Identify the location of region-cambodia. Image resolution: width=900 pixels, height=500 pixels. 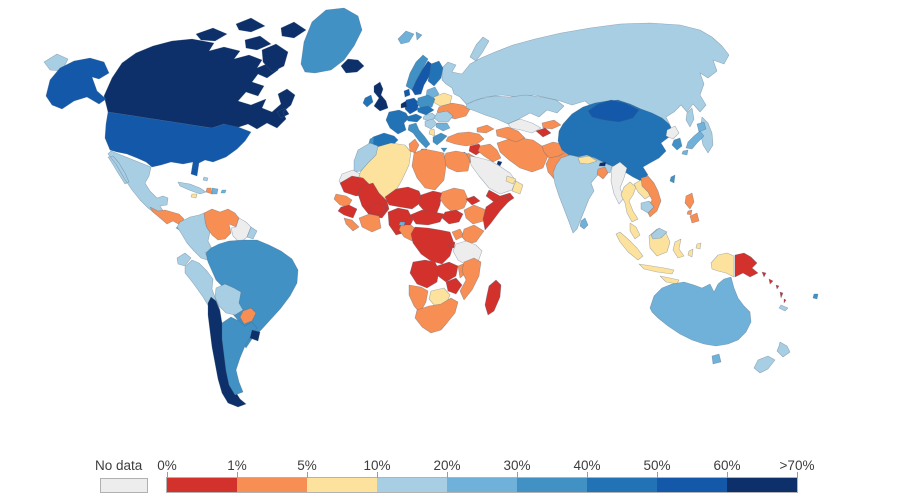
(647, 207).